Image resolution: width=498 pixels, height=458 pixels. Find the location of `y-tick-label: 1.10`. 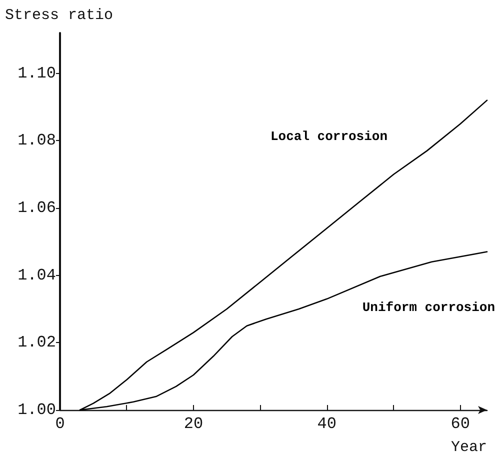

y-tick-label: 1.10 is located at coordinates (37, 73).